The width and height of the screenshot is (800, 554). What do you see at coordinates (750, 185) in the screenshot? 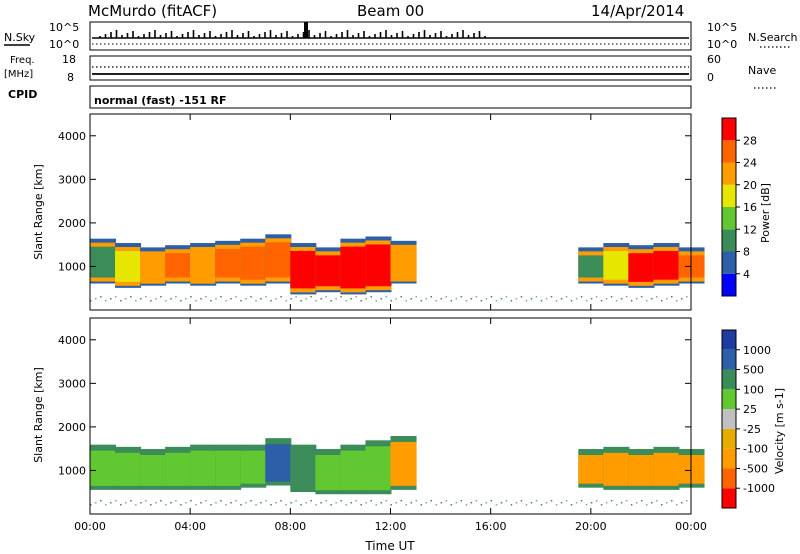
I see `colorbar-tick-label: 20` at bounding box center [750, 185].